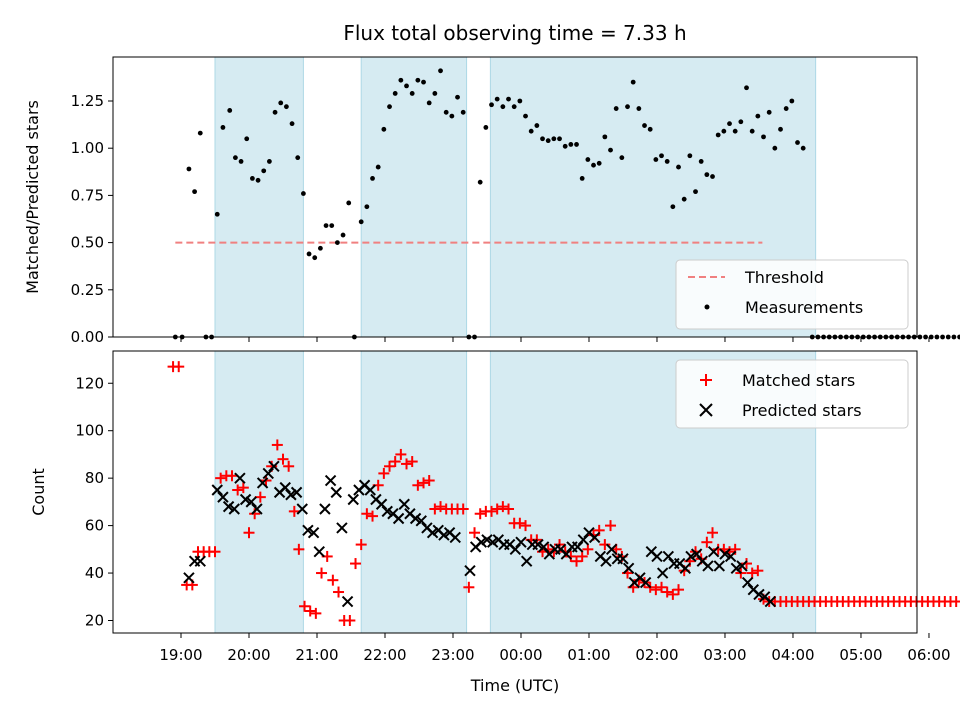  I want to click on bottom-legend-box, so click(792, 394).